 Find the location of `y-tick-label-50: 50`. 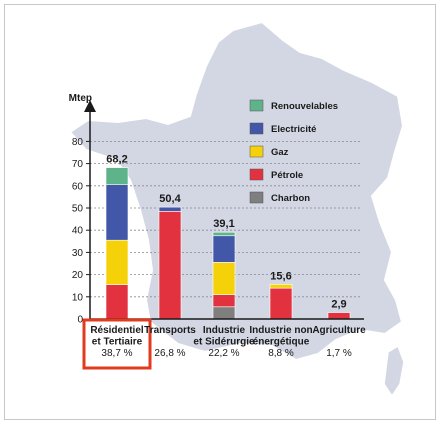

y-tick-label-50: 50 is located at coordinates (78, 209).